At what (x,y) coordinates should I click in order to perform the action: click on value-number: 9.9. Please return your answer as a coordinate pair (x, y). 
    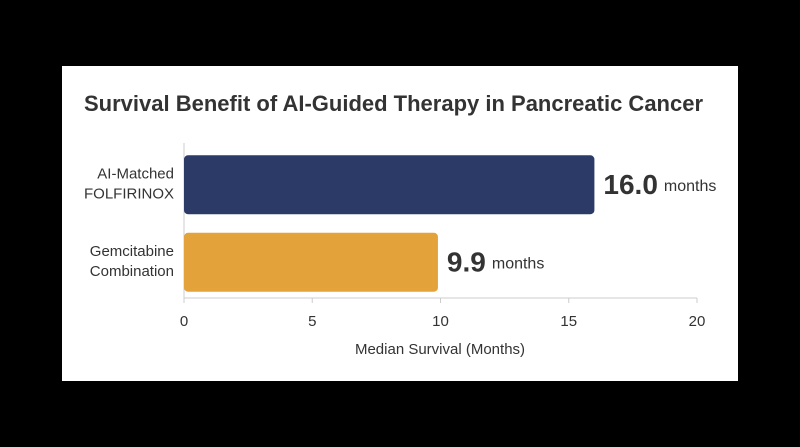
    Looking at the image, I should click on (466, 262).